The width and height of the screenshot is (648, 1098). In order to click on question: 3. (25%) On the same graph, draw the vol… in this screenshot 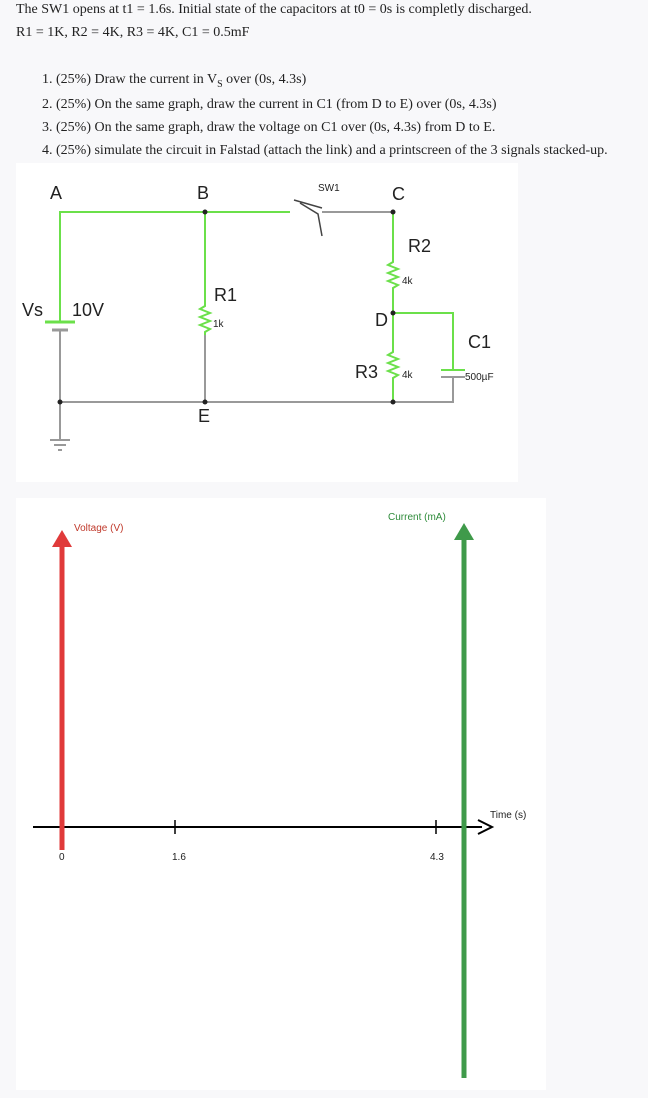, I will do `click(268, 128)`.